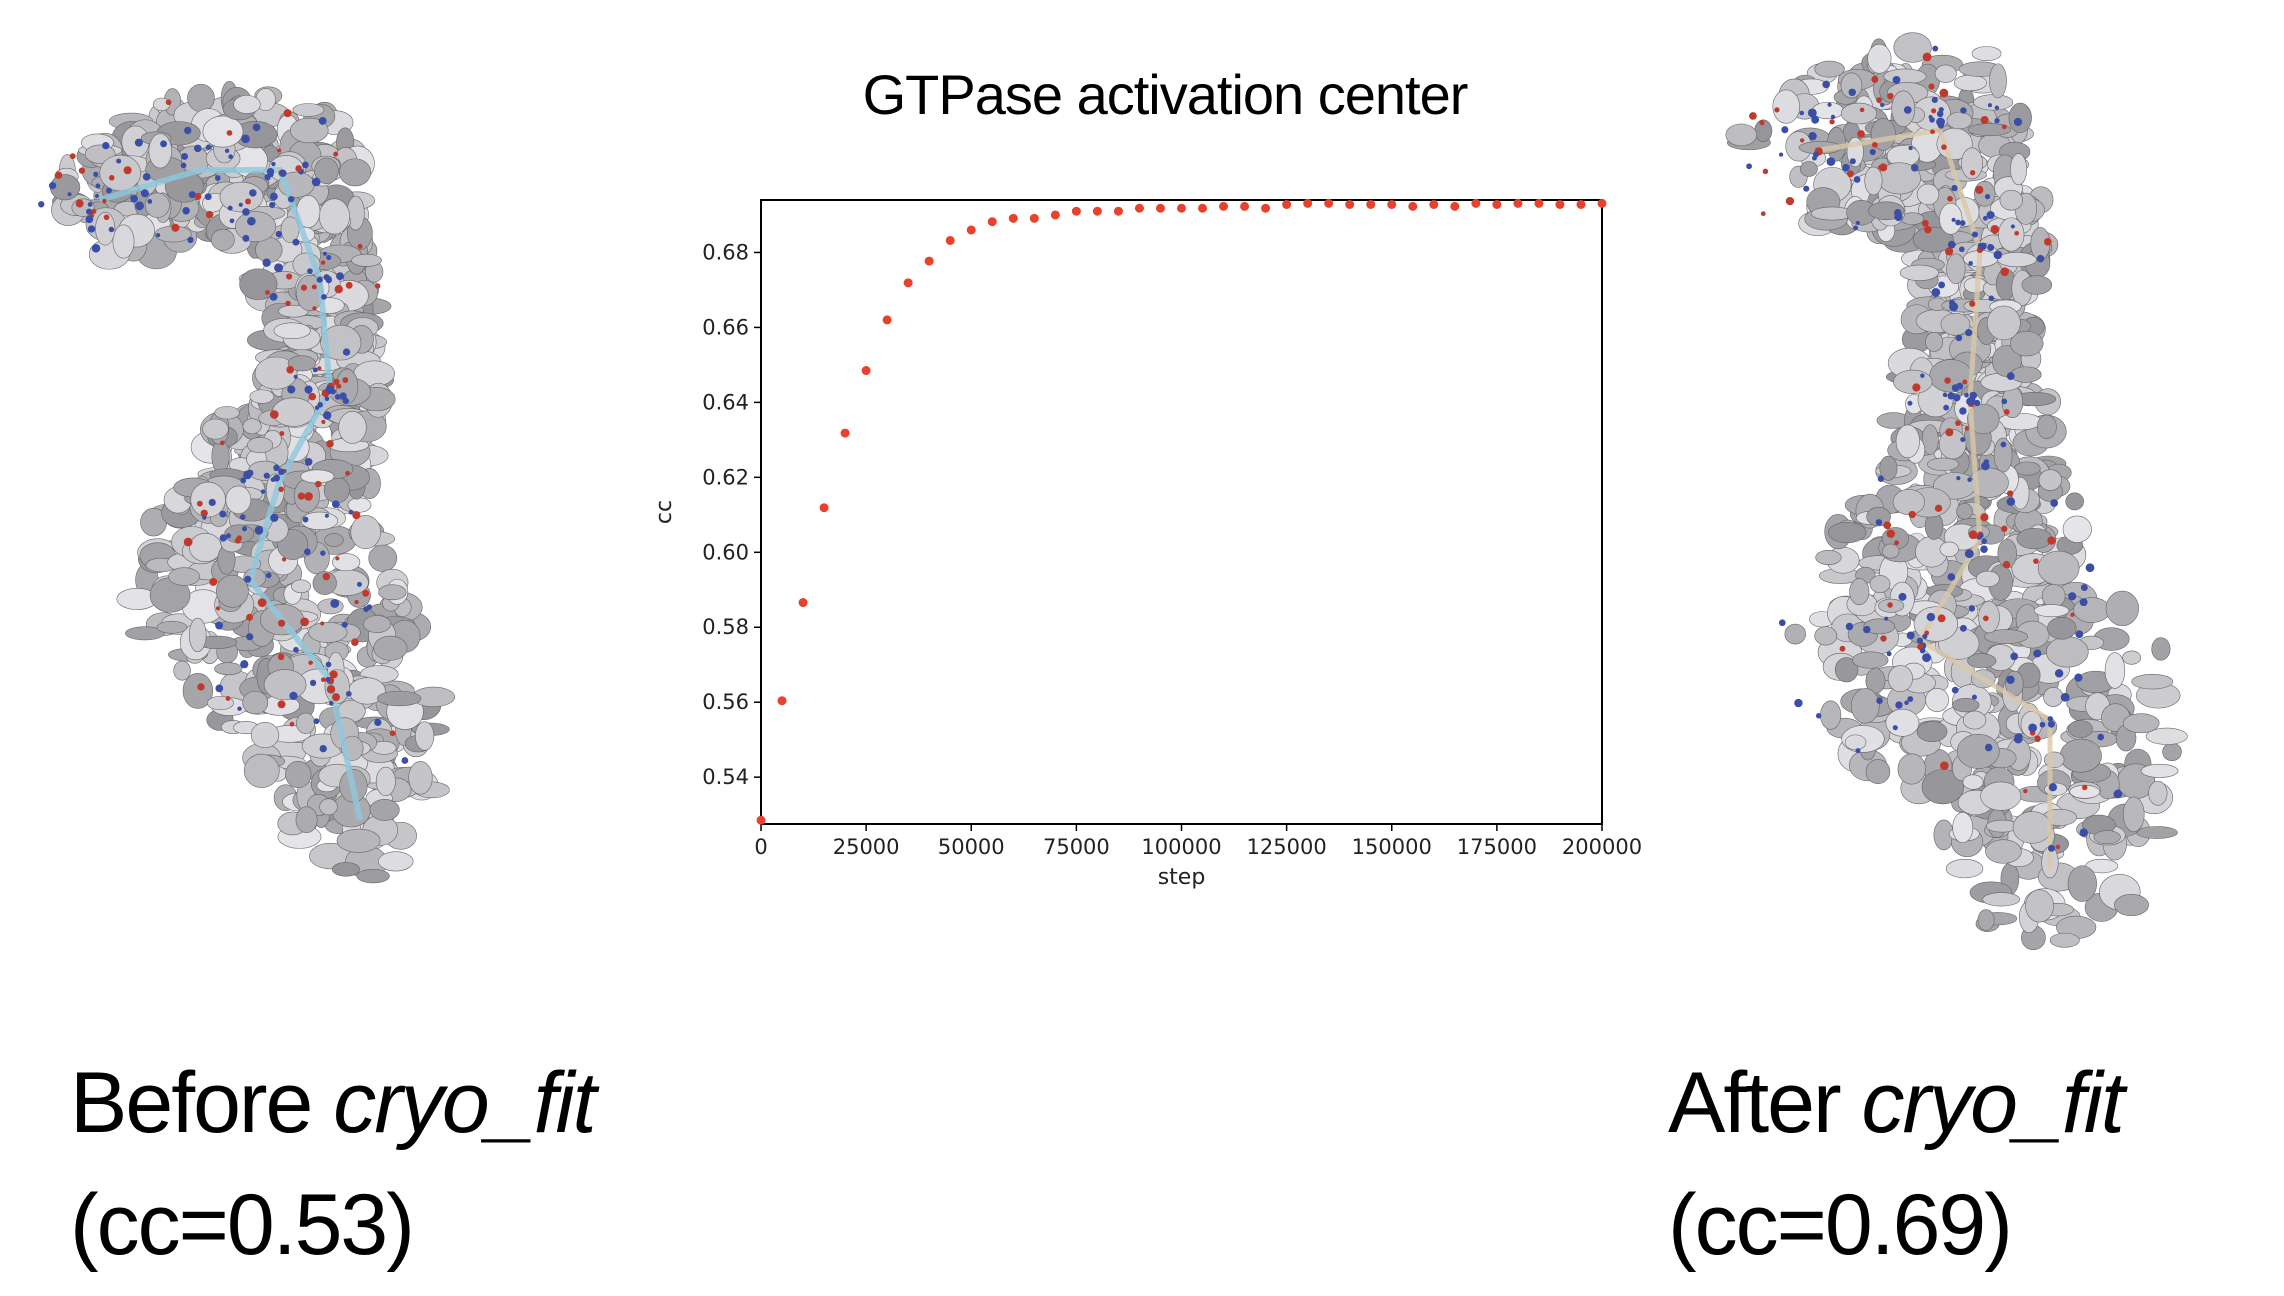  I want to click on x-tick-label: 50000, so click(971, 847).